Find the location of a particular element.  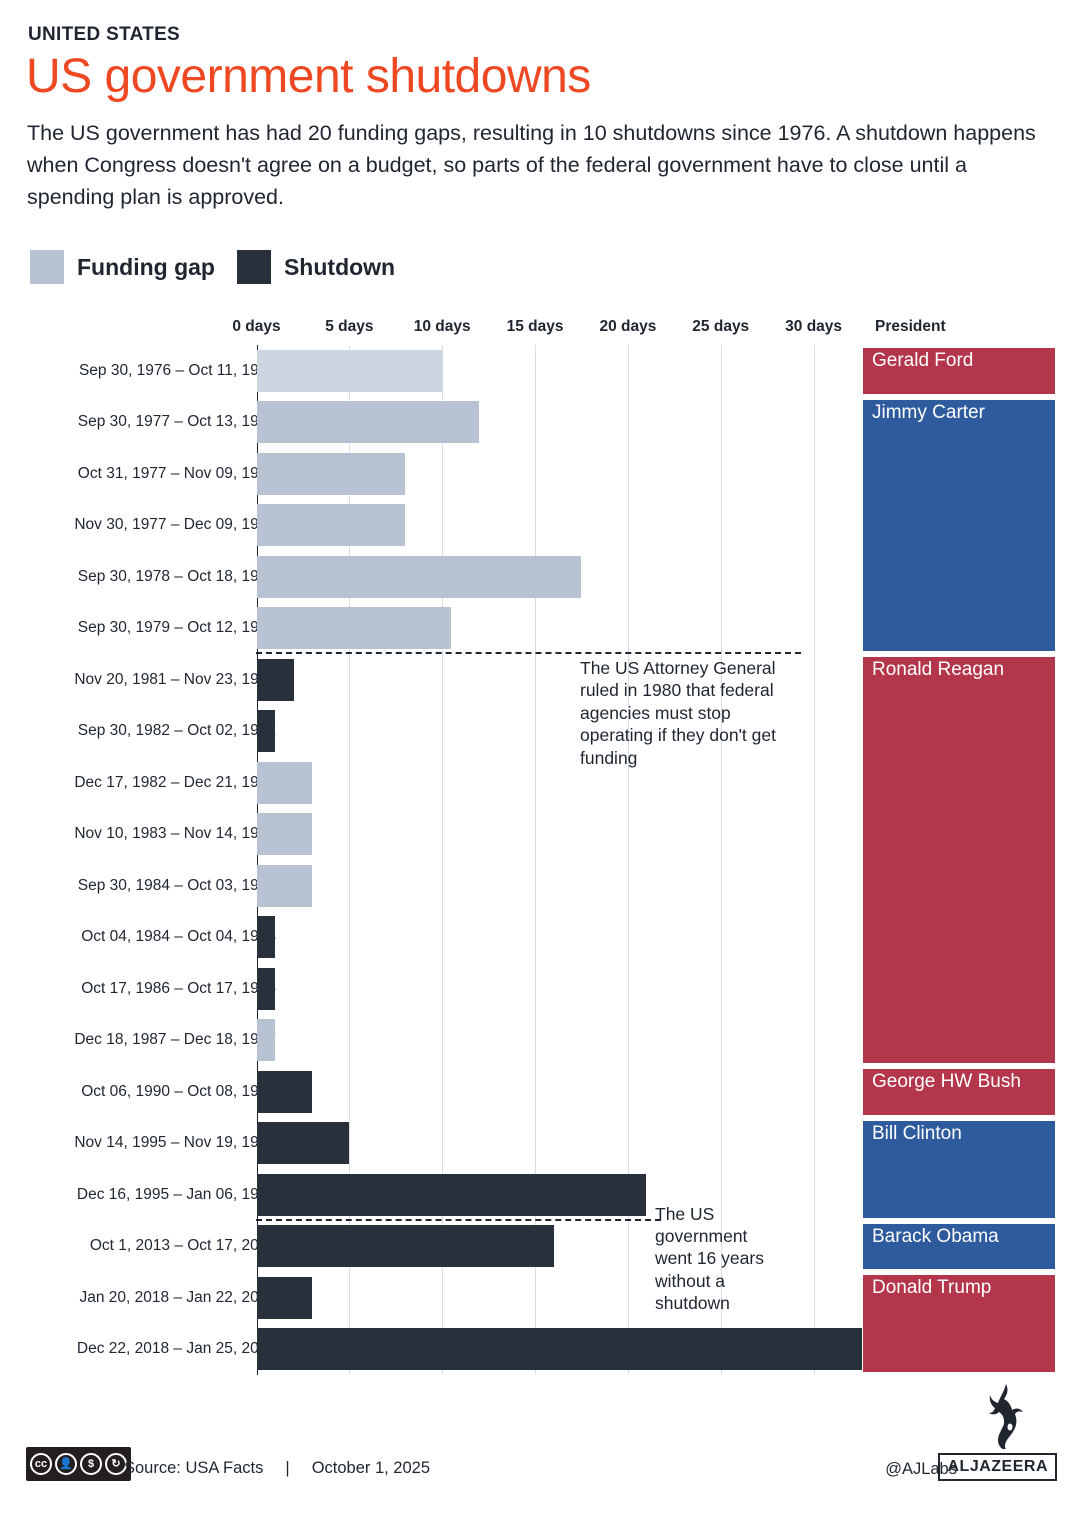

creative-commons-icon: cc 👤 $ ↻ is located at coordinates (78, 1464).